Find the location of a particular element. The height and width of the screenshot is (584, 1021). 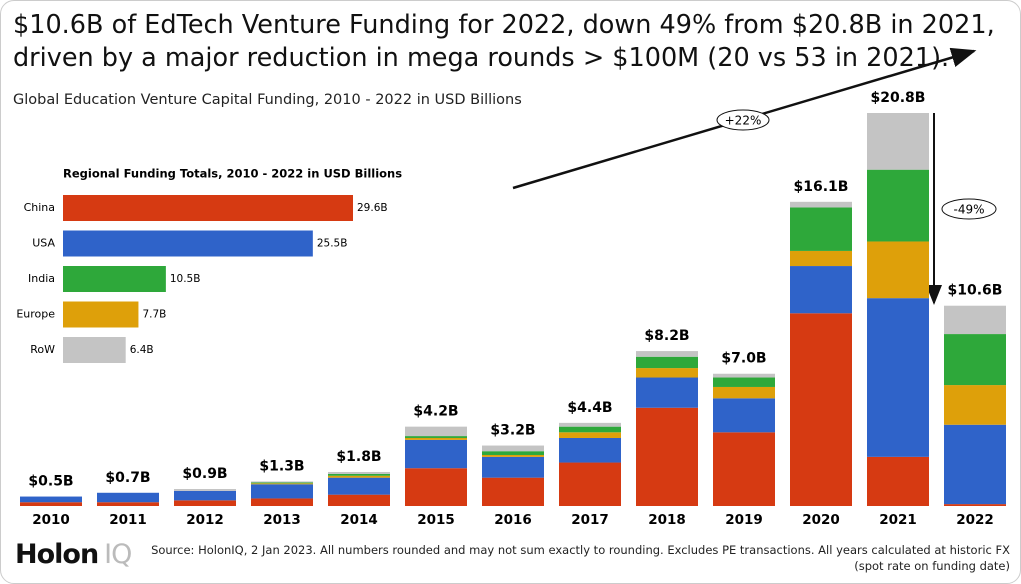

inset-category: Europe is located at coordinates (35, 314).